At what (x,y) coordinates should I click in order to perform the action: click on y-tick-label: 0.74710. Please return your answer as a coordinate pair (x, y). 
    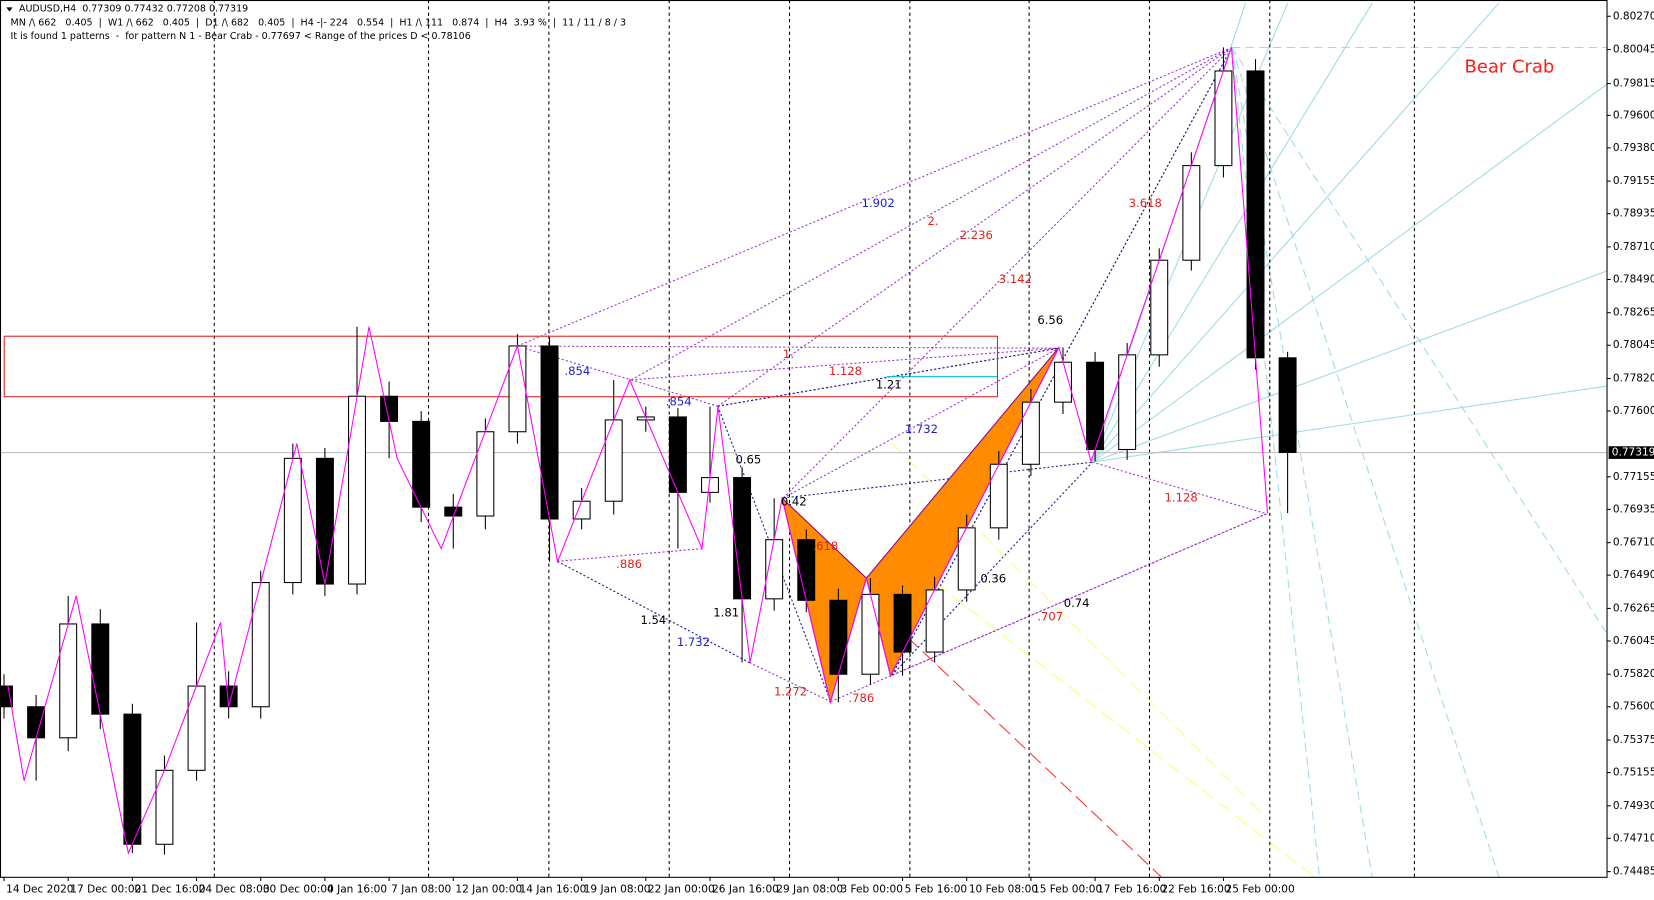
    Looking at the image, I should click on (1633, 838).